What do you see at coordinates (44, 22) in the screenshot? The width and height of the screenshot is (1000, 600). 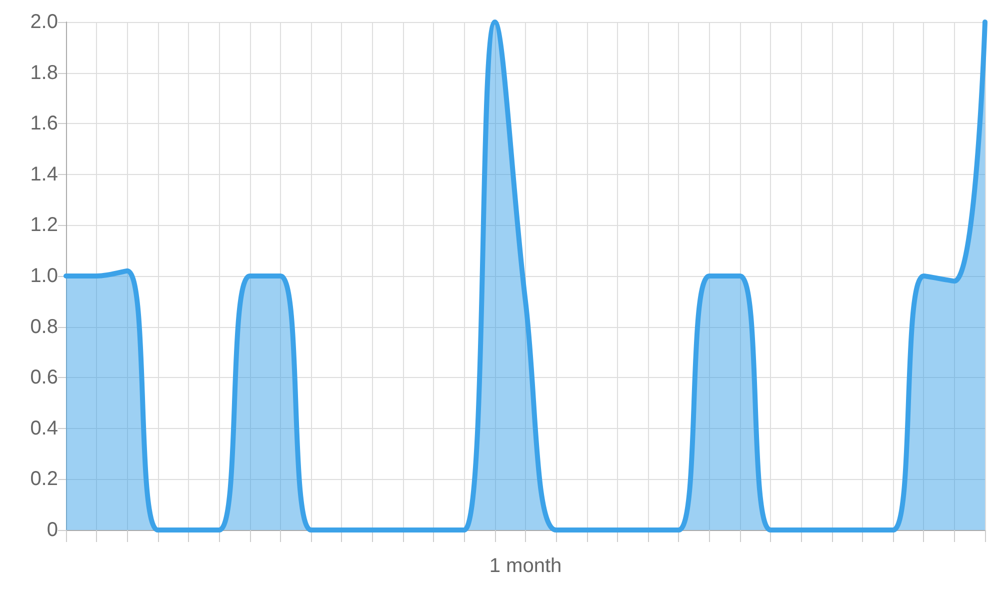 I see `y-tick-label: 2.0` at bounding box center [44, 22].